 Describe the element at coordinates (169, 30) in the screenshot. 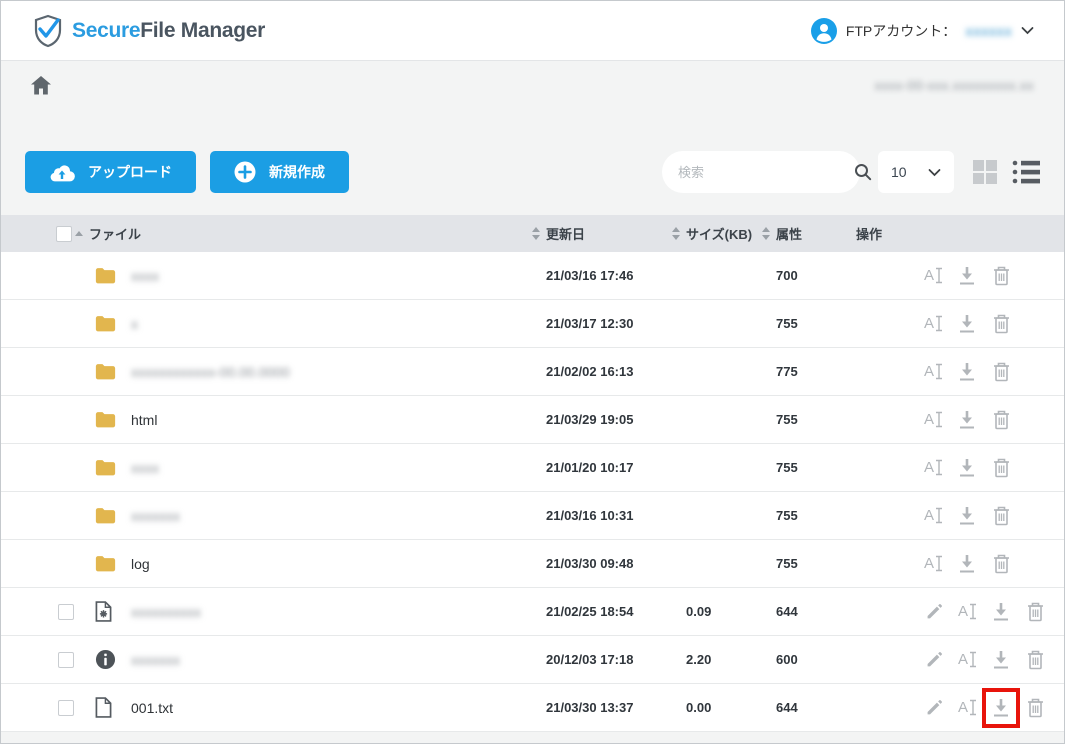

I see `app-title: SecureFile Manager` at that location.